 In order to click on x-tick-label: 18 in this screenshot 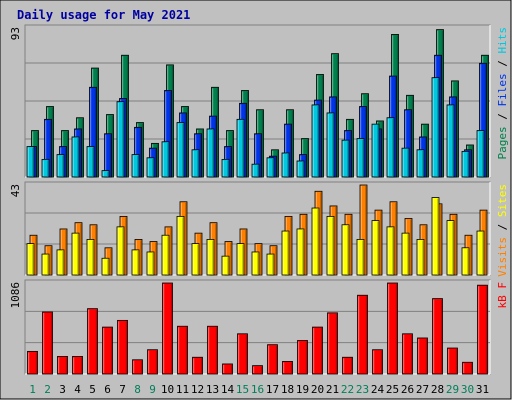, I will do `click(287, 389)`.